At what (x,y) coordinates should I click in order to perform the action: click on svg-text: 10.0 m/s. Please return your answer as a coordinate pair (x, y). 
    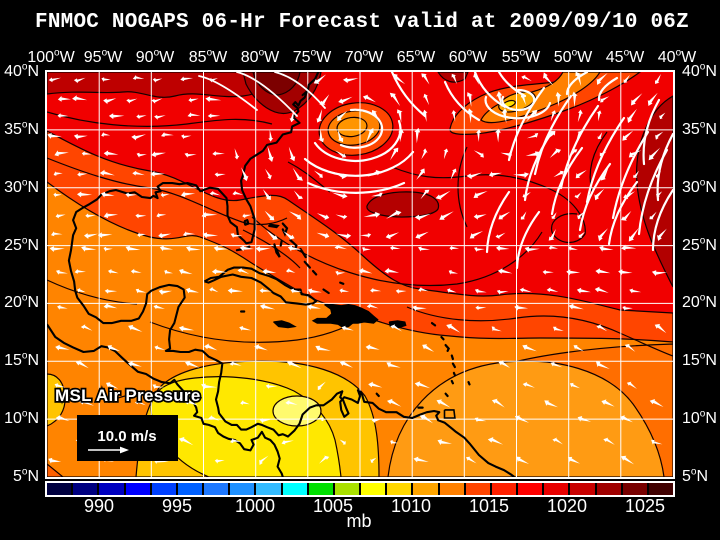
    Looking at the image, I should click on (126, 436).